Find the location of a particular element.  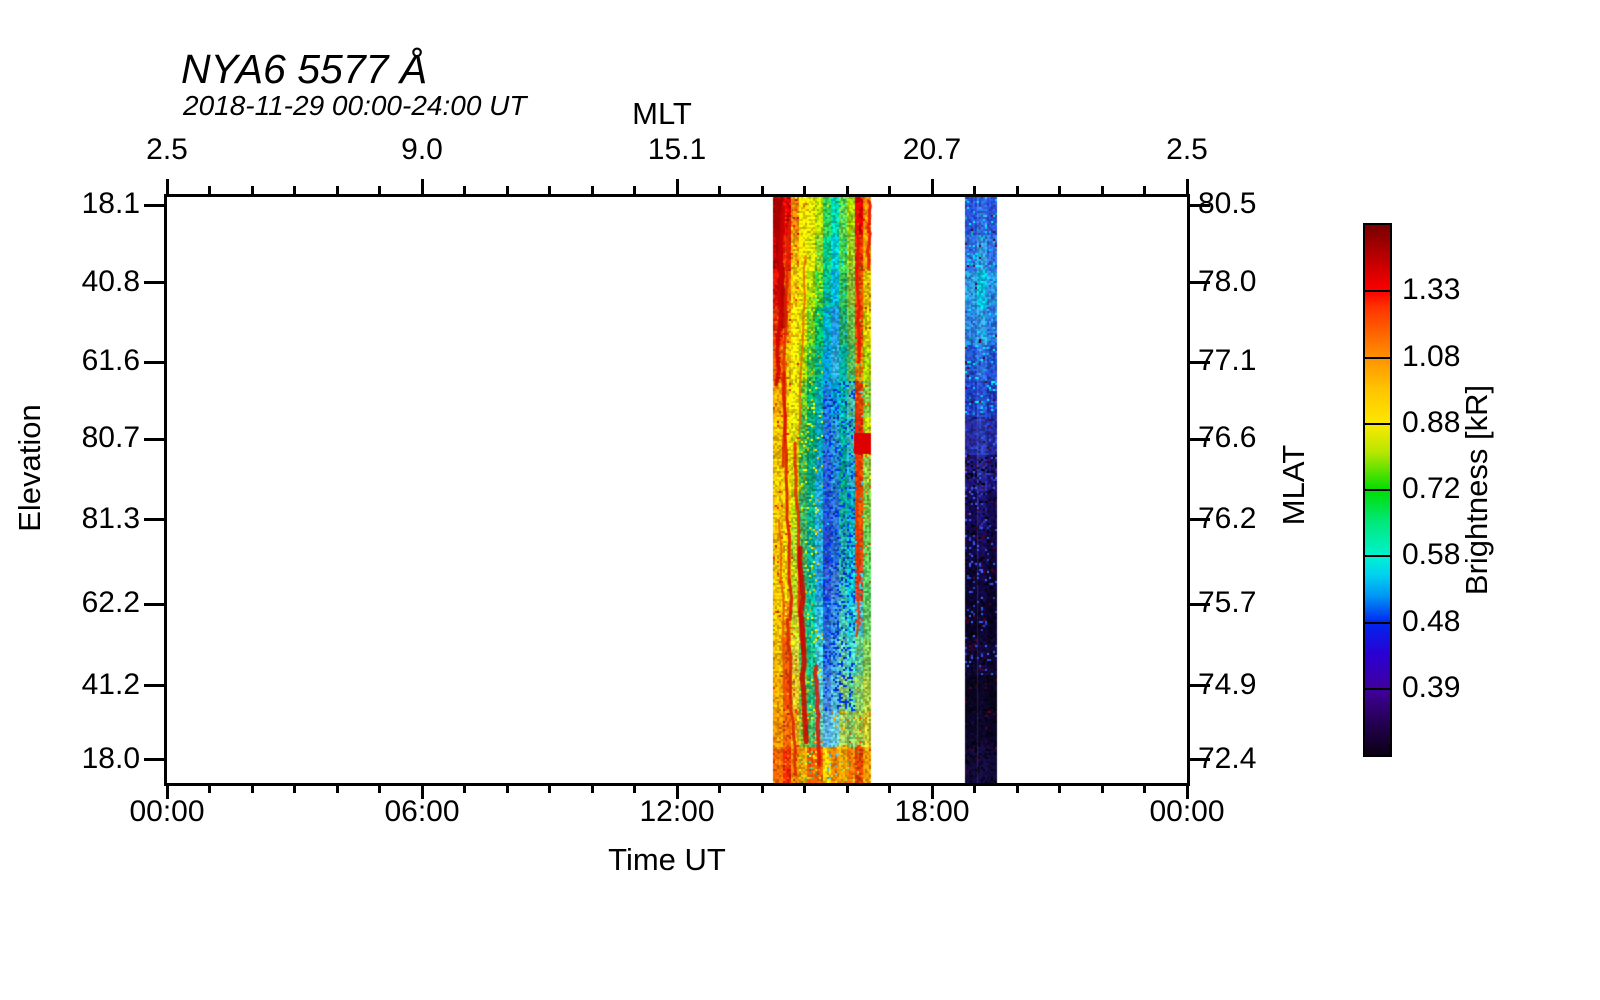

time-tick-label: 06:00 is located at coordinates (422, 811).